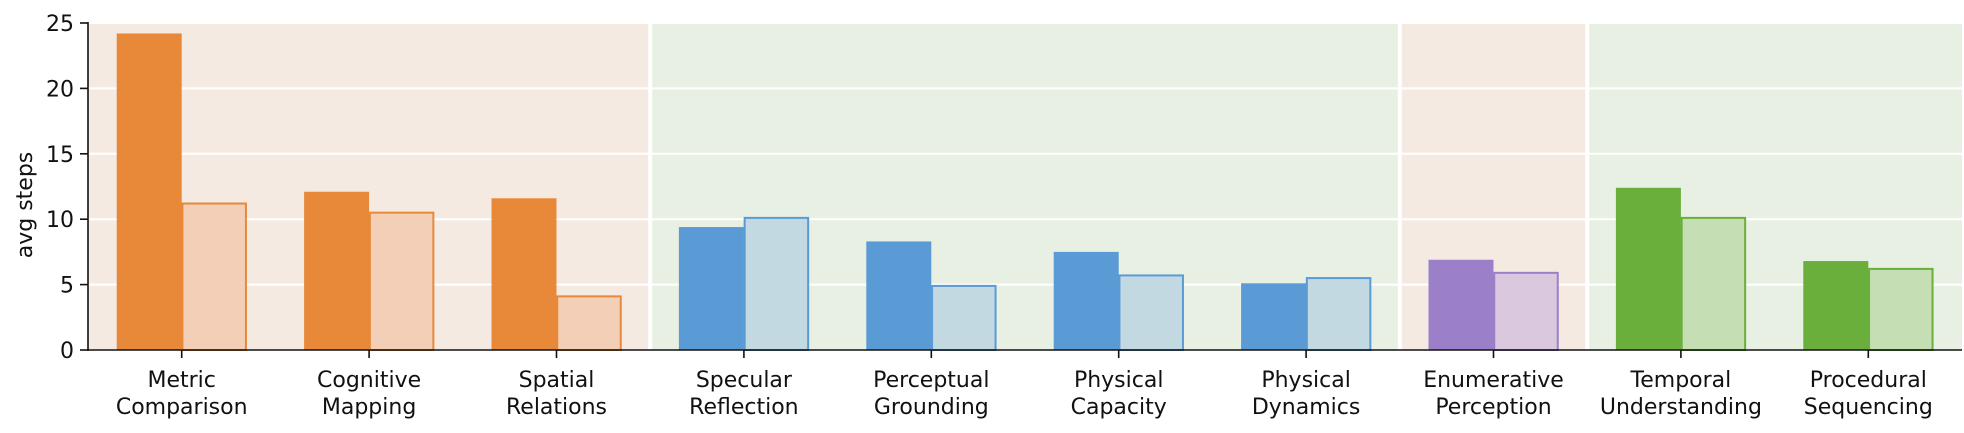 The height and width of the screenshot is (433, 1964). What do you see at coordinates (1681, 380) in the screenshot?
I see `x-tick-label: Temporal` at bounding box center [1681, 380].